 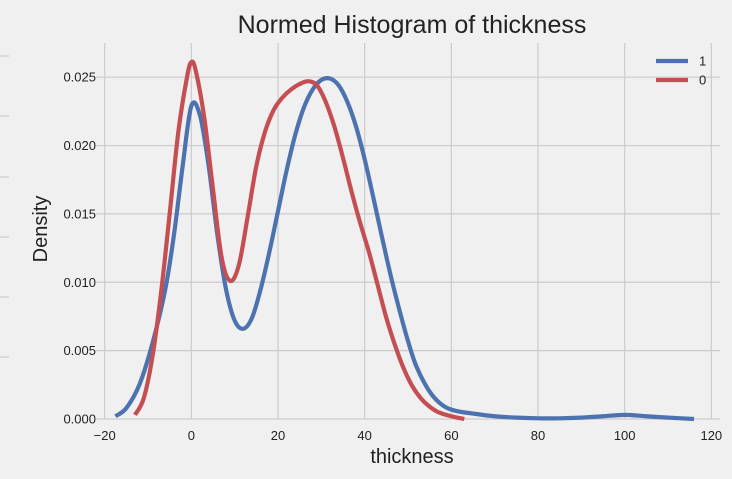 I want to click on adjacent-plot-edge, so click(x=4, y=206).